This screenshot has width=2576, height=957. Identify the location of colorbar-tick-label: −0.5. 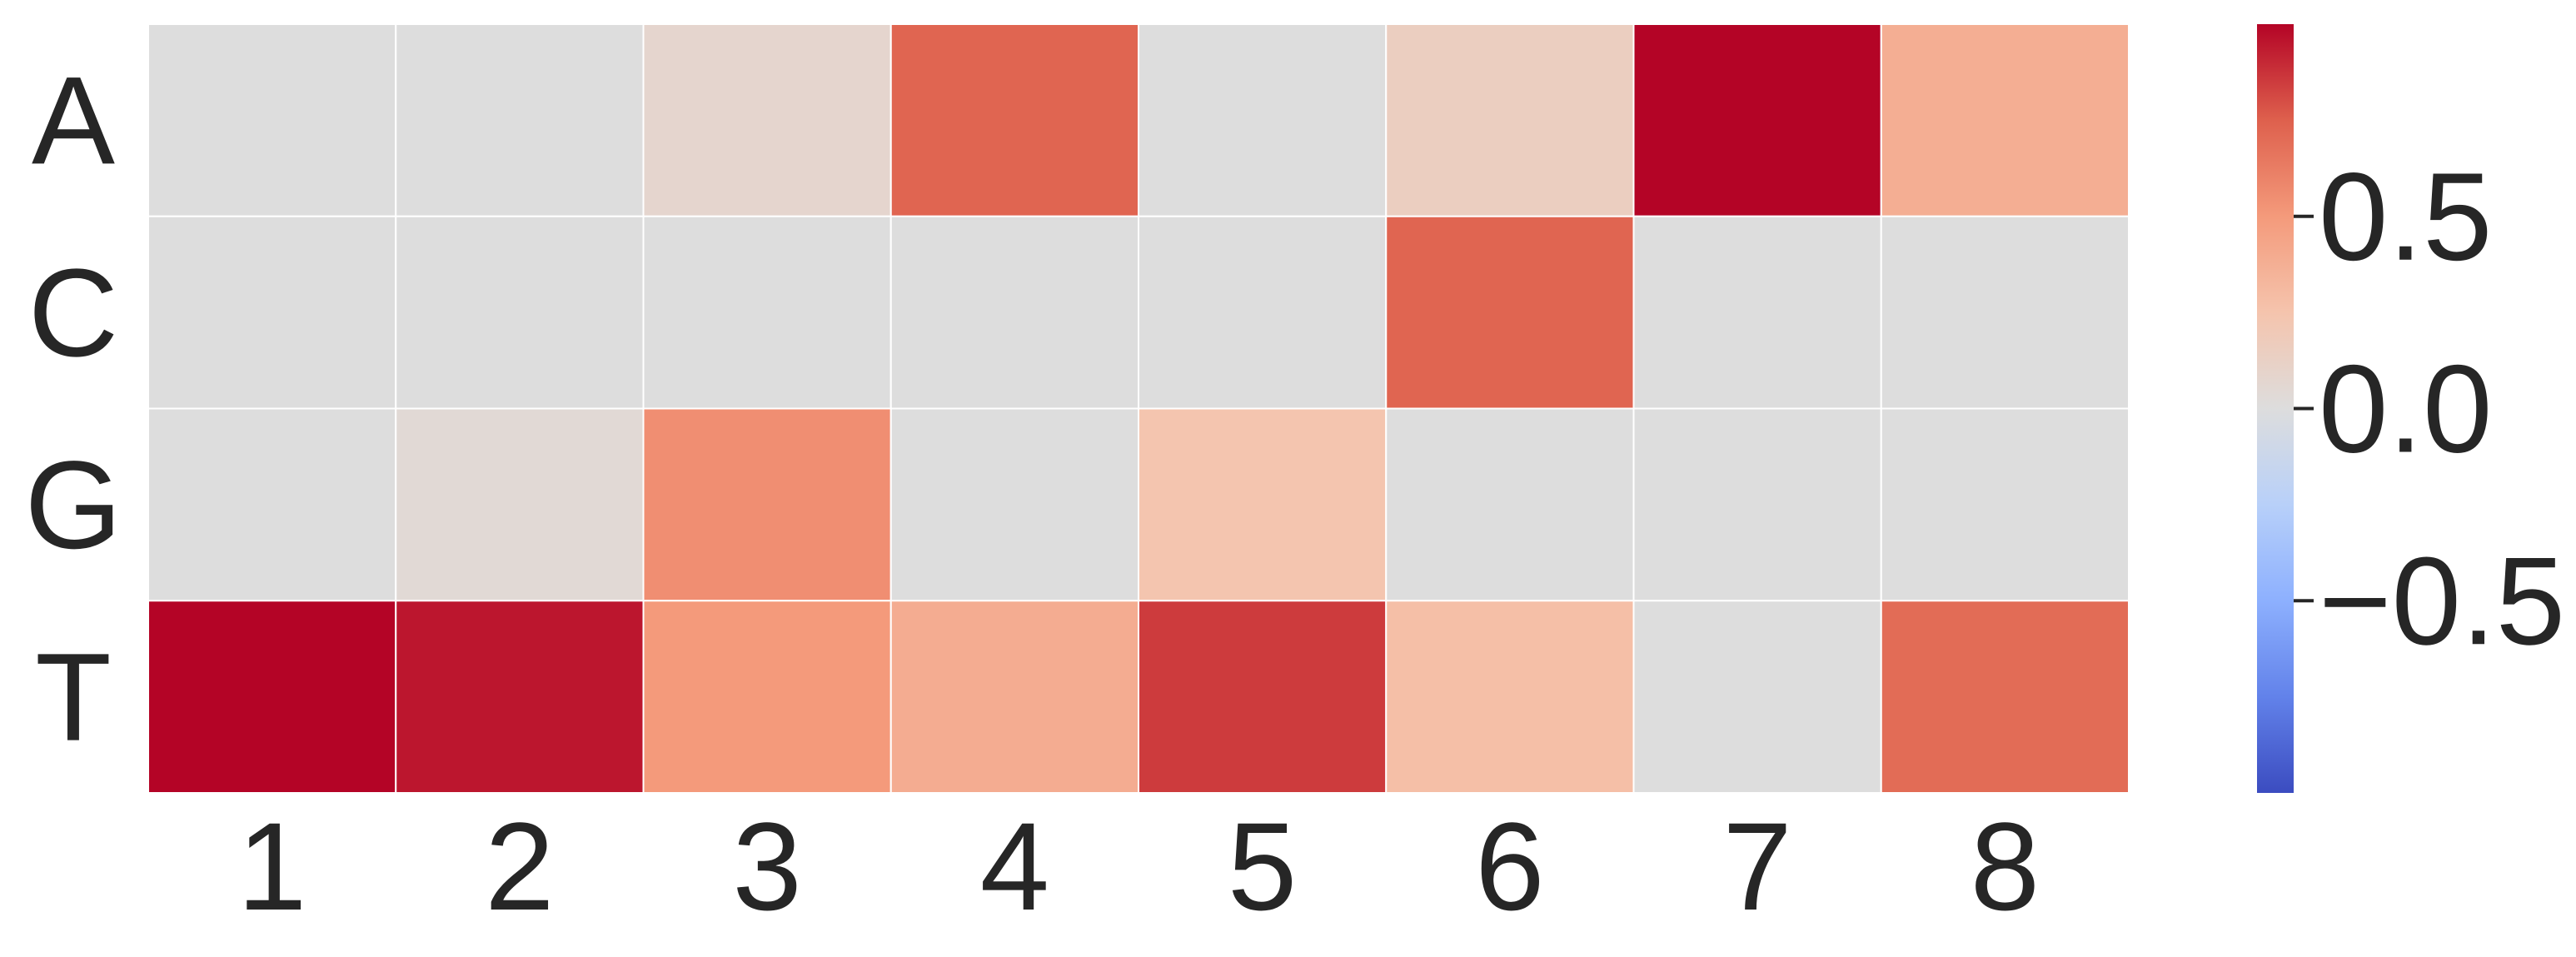
(2442, 600).